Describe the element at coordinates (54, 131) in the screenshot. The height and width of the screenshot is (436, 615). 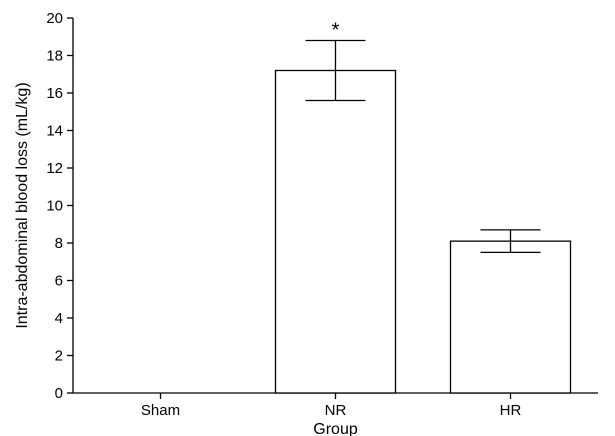
I see `y-tick-label: 14` at that location.